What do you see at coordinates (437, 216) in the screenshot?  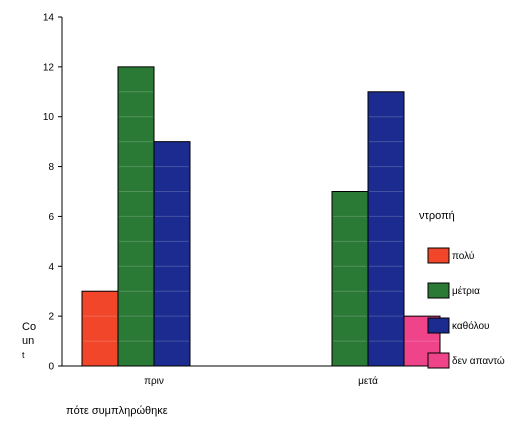 I see `legend-title: ντροπή` at bounding box center [437, 216].